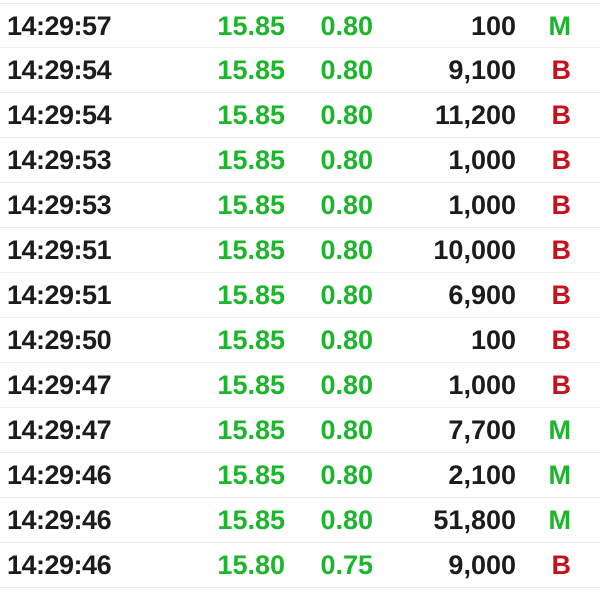  I want to click on trade-volume: 9,000, so click(482, 565).